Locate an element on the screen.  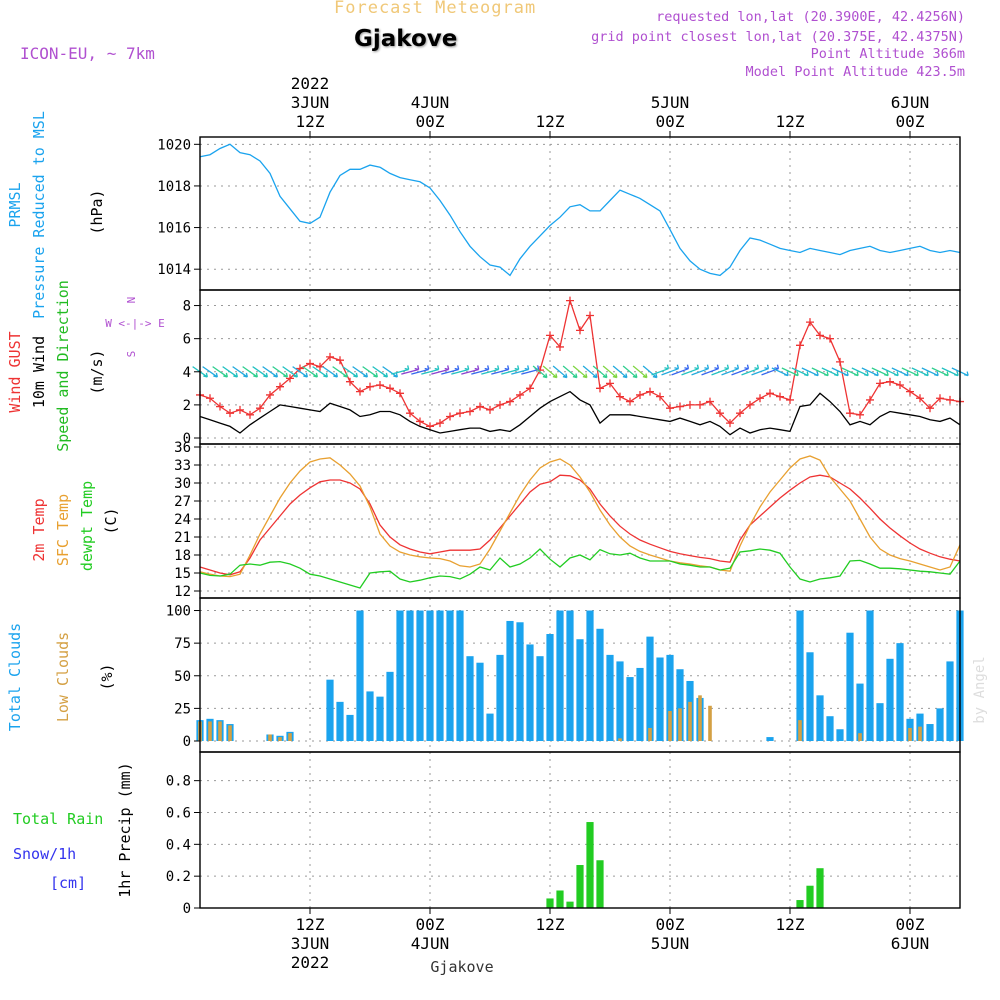
y-tick-label: 2 is located at coordinates (187, 406).